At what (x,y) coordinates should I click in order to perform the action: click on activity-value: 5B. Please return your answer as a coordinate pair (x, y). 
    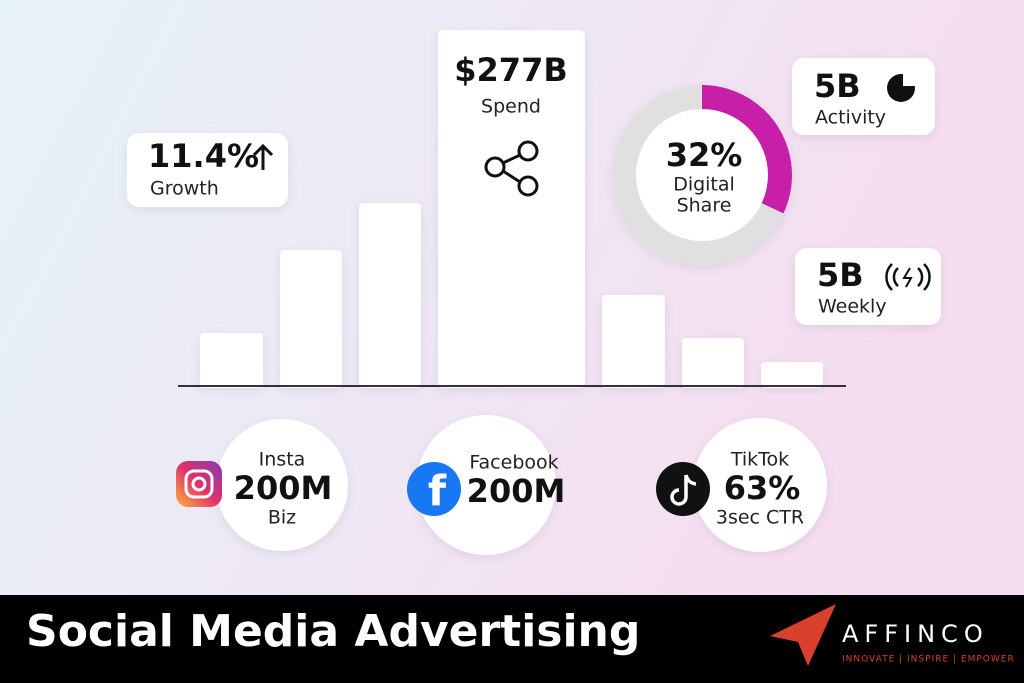
    Looking at the image, I should click on (837, 86).